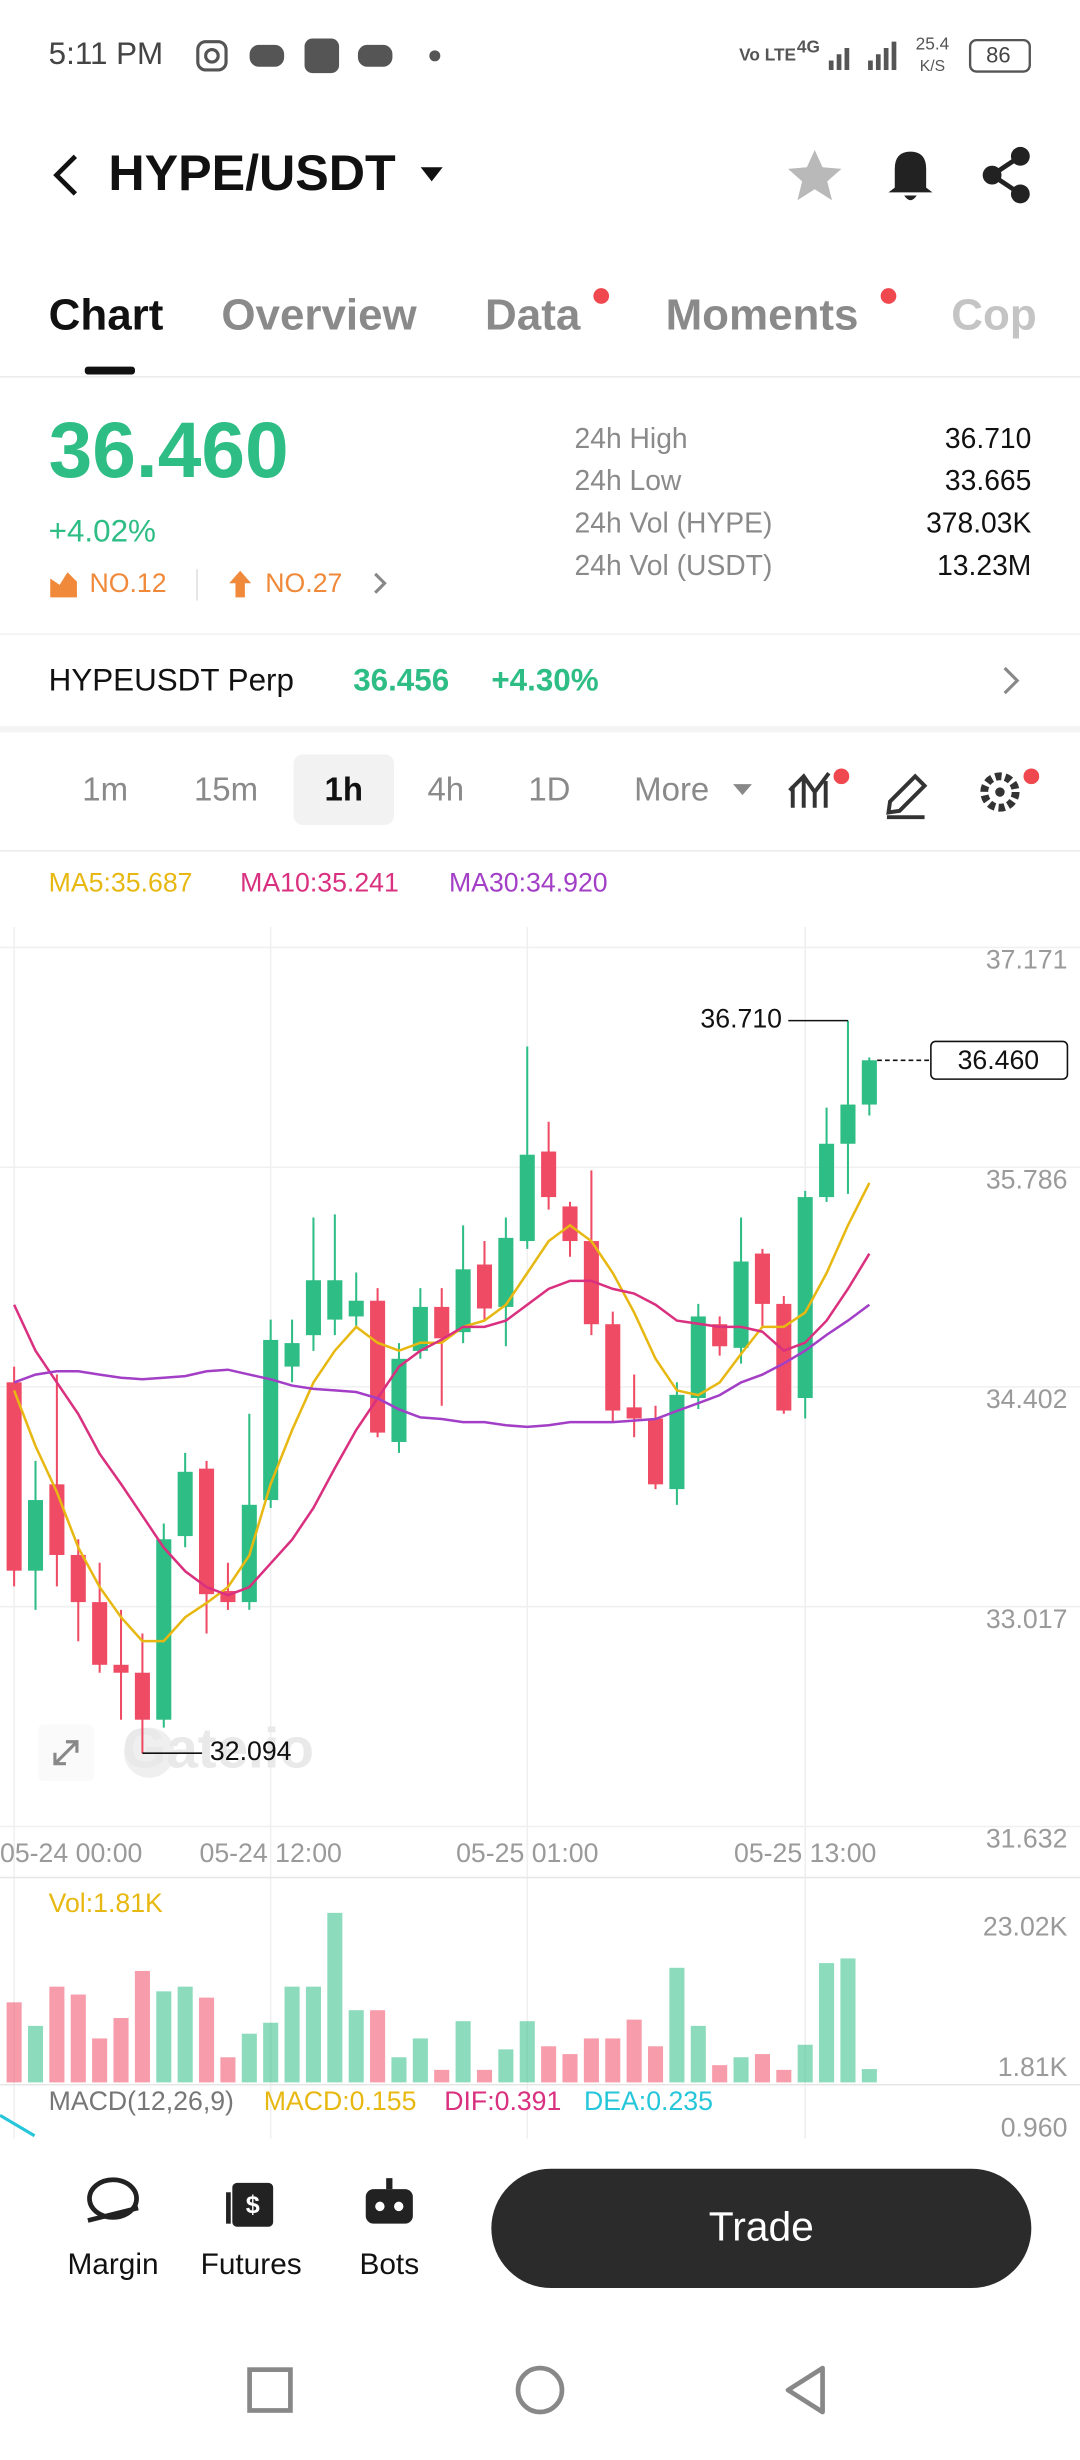 The image size is (1080, 2460). Describe the element at coordinates (549, 789) in the screenshot. I see `interval: 1D` at that location.